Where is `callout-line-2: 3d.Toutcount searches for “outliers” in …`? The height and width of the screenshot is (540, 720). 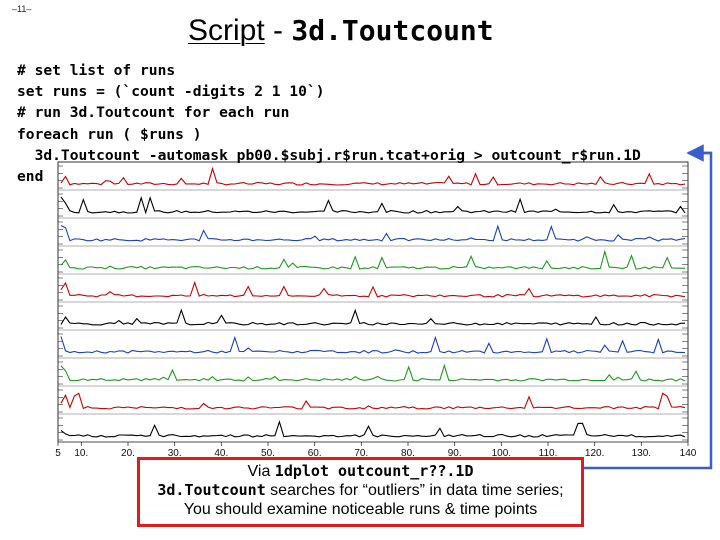 callout-line-2: 3d.Toutcount searches for “outliers” in … is located at coordinates (360, 490).